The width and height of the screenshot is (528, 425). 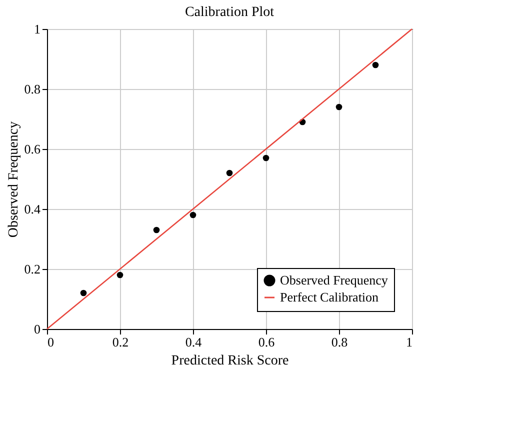 I want to click on x-tick-label: 0, so click(x=51, y=342).